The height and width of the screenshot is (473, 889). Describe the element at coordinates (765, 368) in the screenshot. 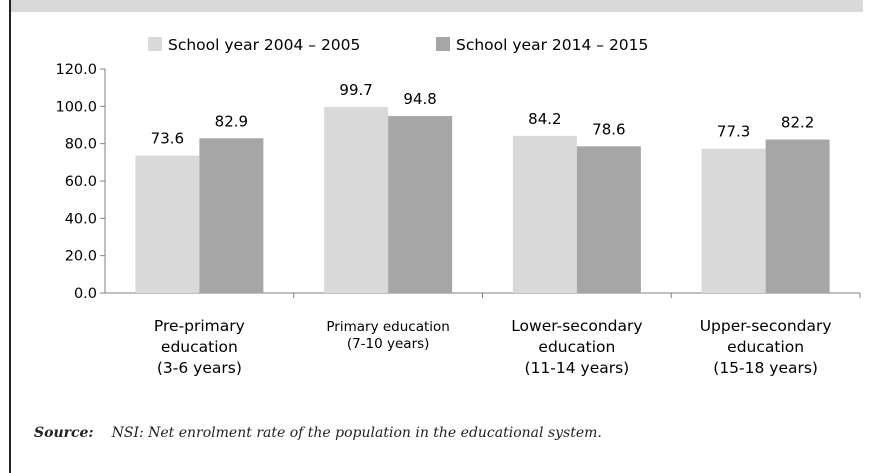

I see `x-tick-label: (15-18 years)` at that location.